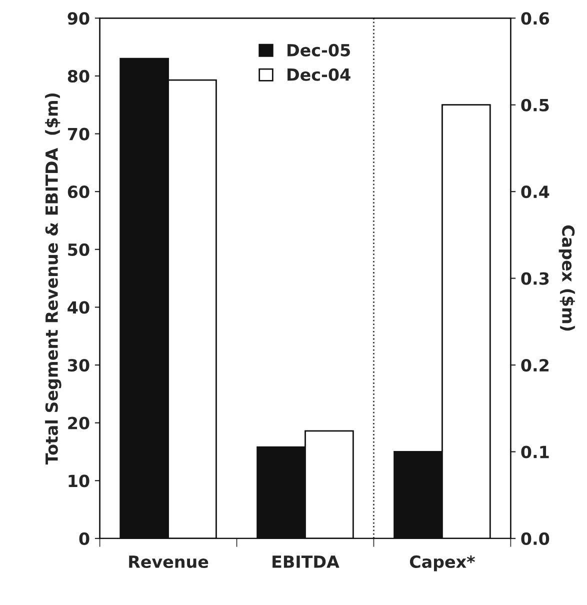 The height and width of the screenshot is (605, 587). What do you see at coordinates (319, 74) in the screenshot?
I see `legend-label: Dec-04` at bounding box center [319, 74].